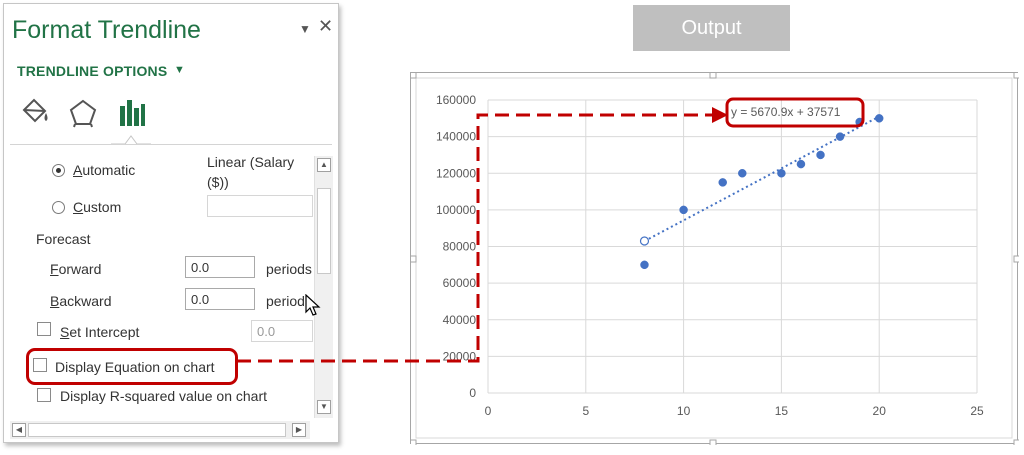 Image resolution: width=1024 pixels, height=455 pixels. Describe the element at coordinates (44, 395) in the screenshot. I see `display-rsquared-checkbox` at that location.